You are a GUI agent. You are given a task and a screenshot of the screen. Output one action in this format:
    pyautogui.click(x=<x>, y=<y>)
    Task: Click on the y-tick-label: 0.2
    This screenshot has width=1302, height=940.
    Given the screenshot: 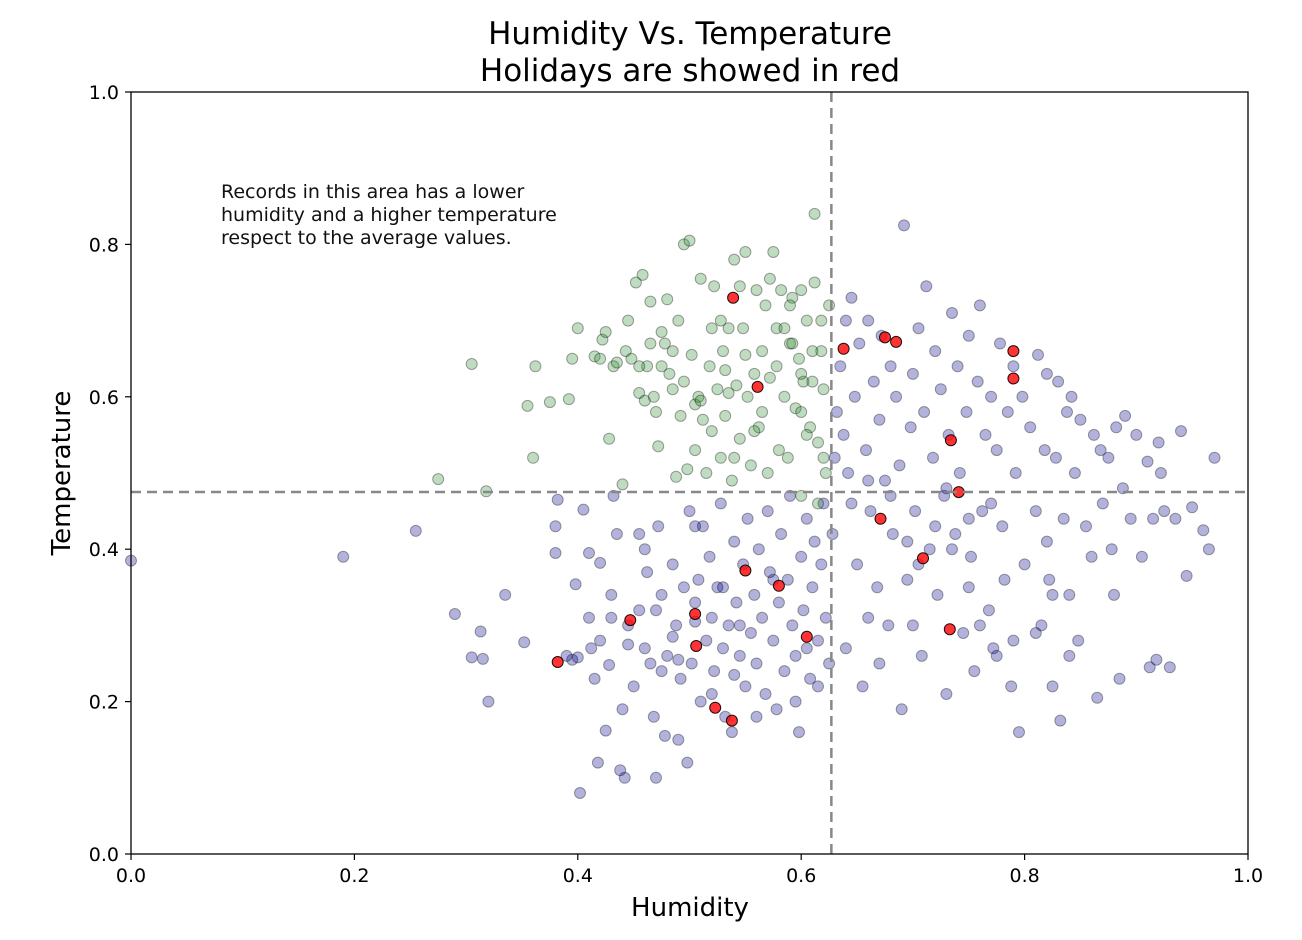 What is the action you would take?
    pyautogui.click(x=104, y=703)
    